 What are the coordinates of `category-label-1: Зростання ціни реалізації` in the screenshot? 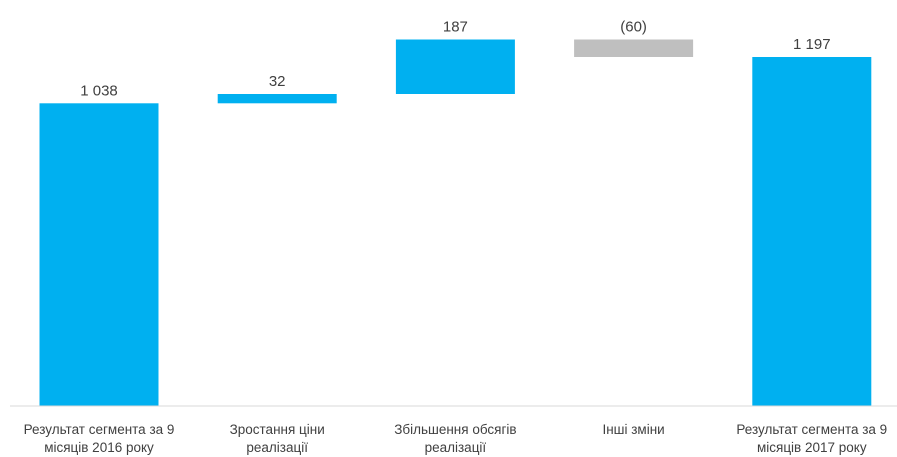 It's located at (277, 438).